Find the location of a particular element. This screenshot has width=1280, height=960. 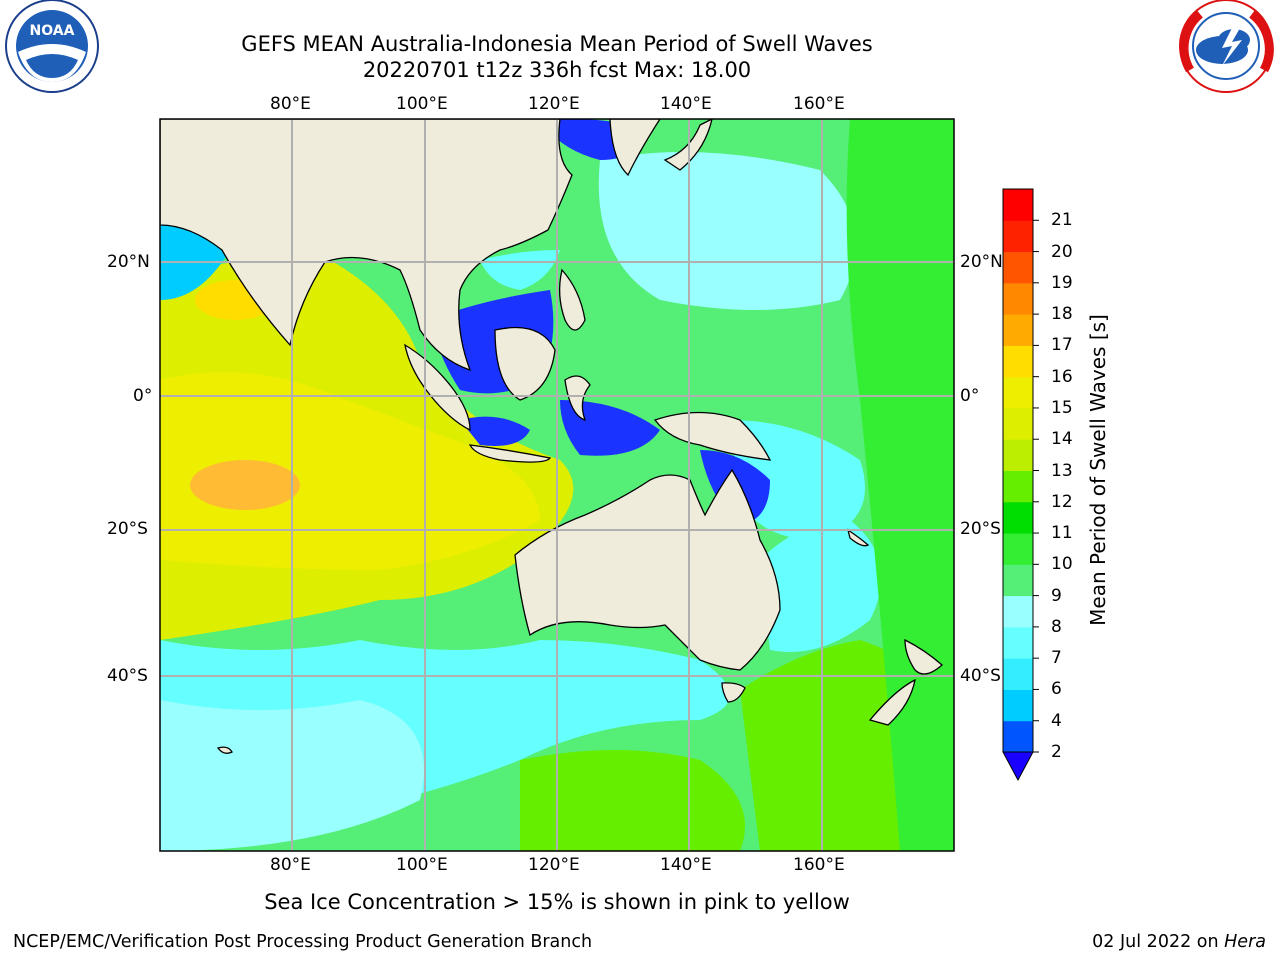

colorbar-tick-label: 7 is located at coordinates (1056, 658).